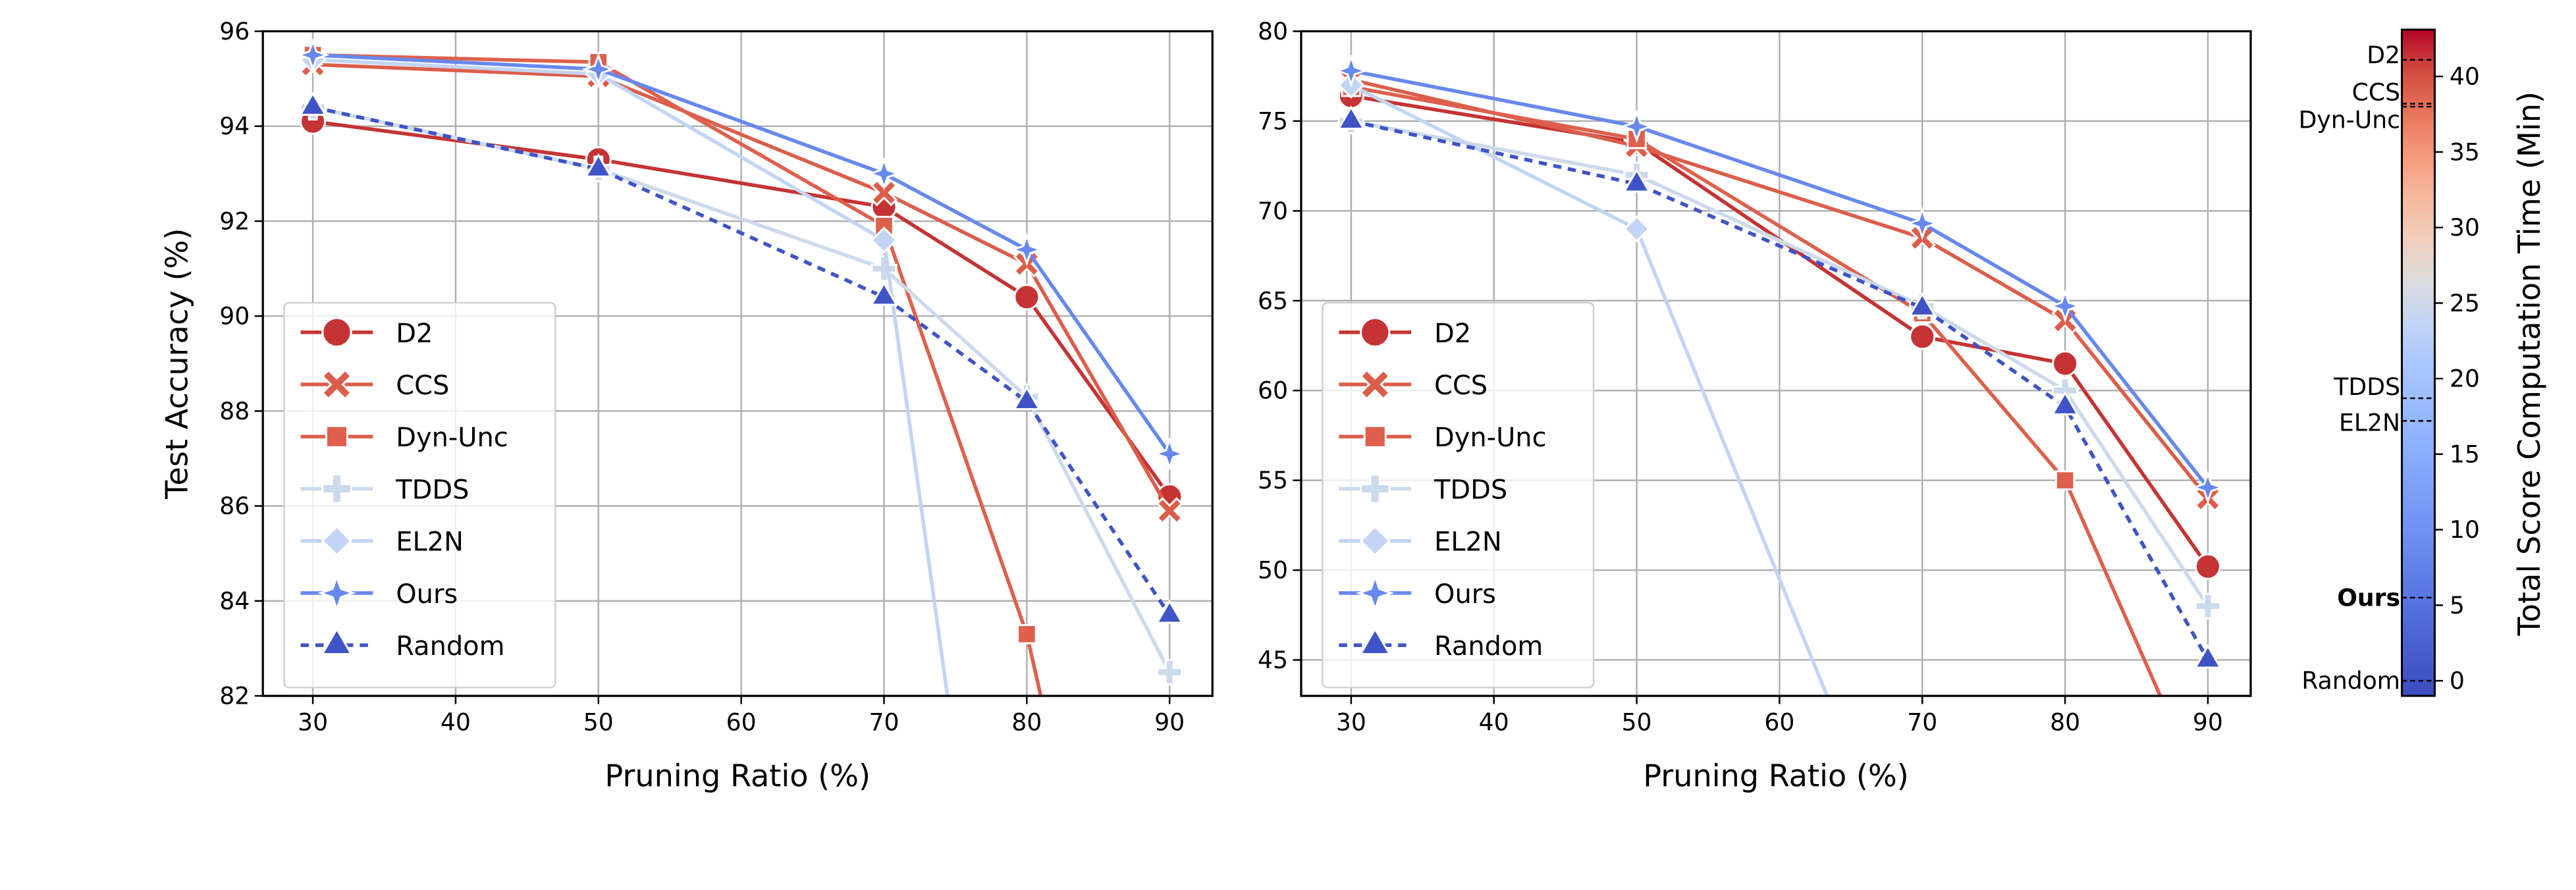 Image resolution: width=2576 pixels, height=890 pixels. Describe the element at coordinates (1488, 646) in the screenshot. I see `right-legend-label: Random` at that location.